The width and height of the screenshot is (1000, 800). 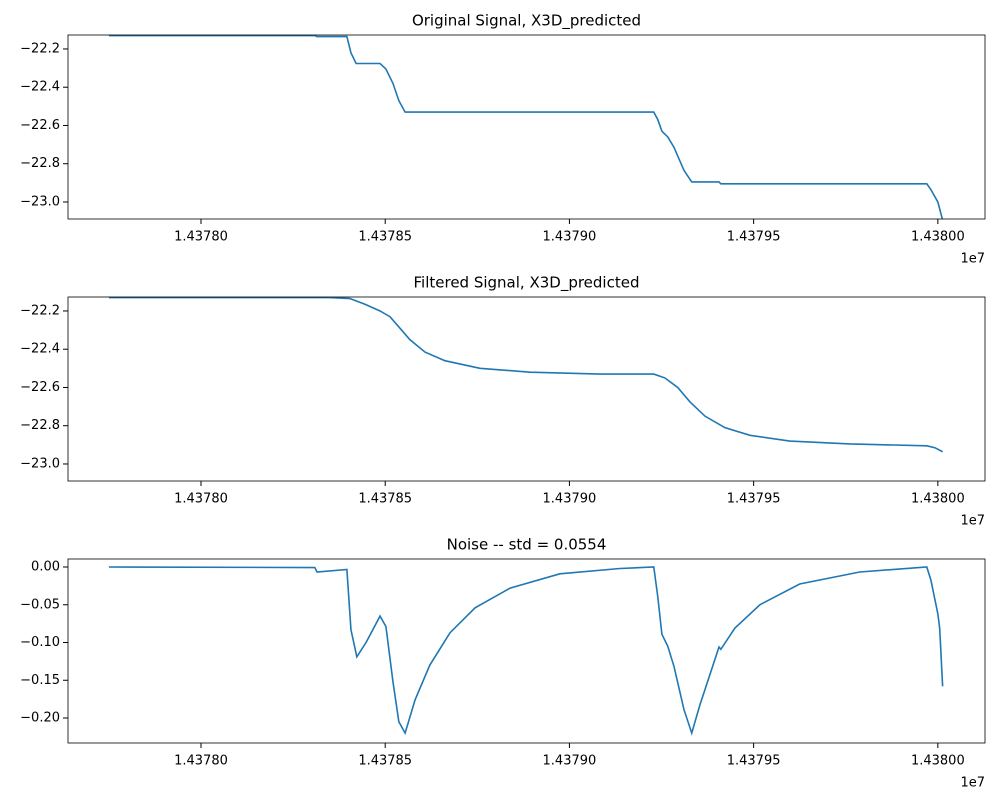 I want to click on subplot-title: Original Signal, X3D_predicted, so click(x=526, y=21).